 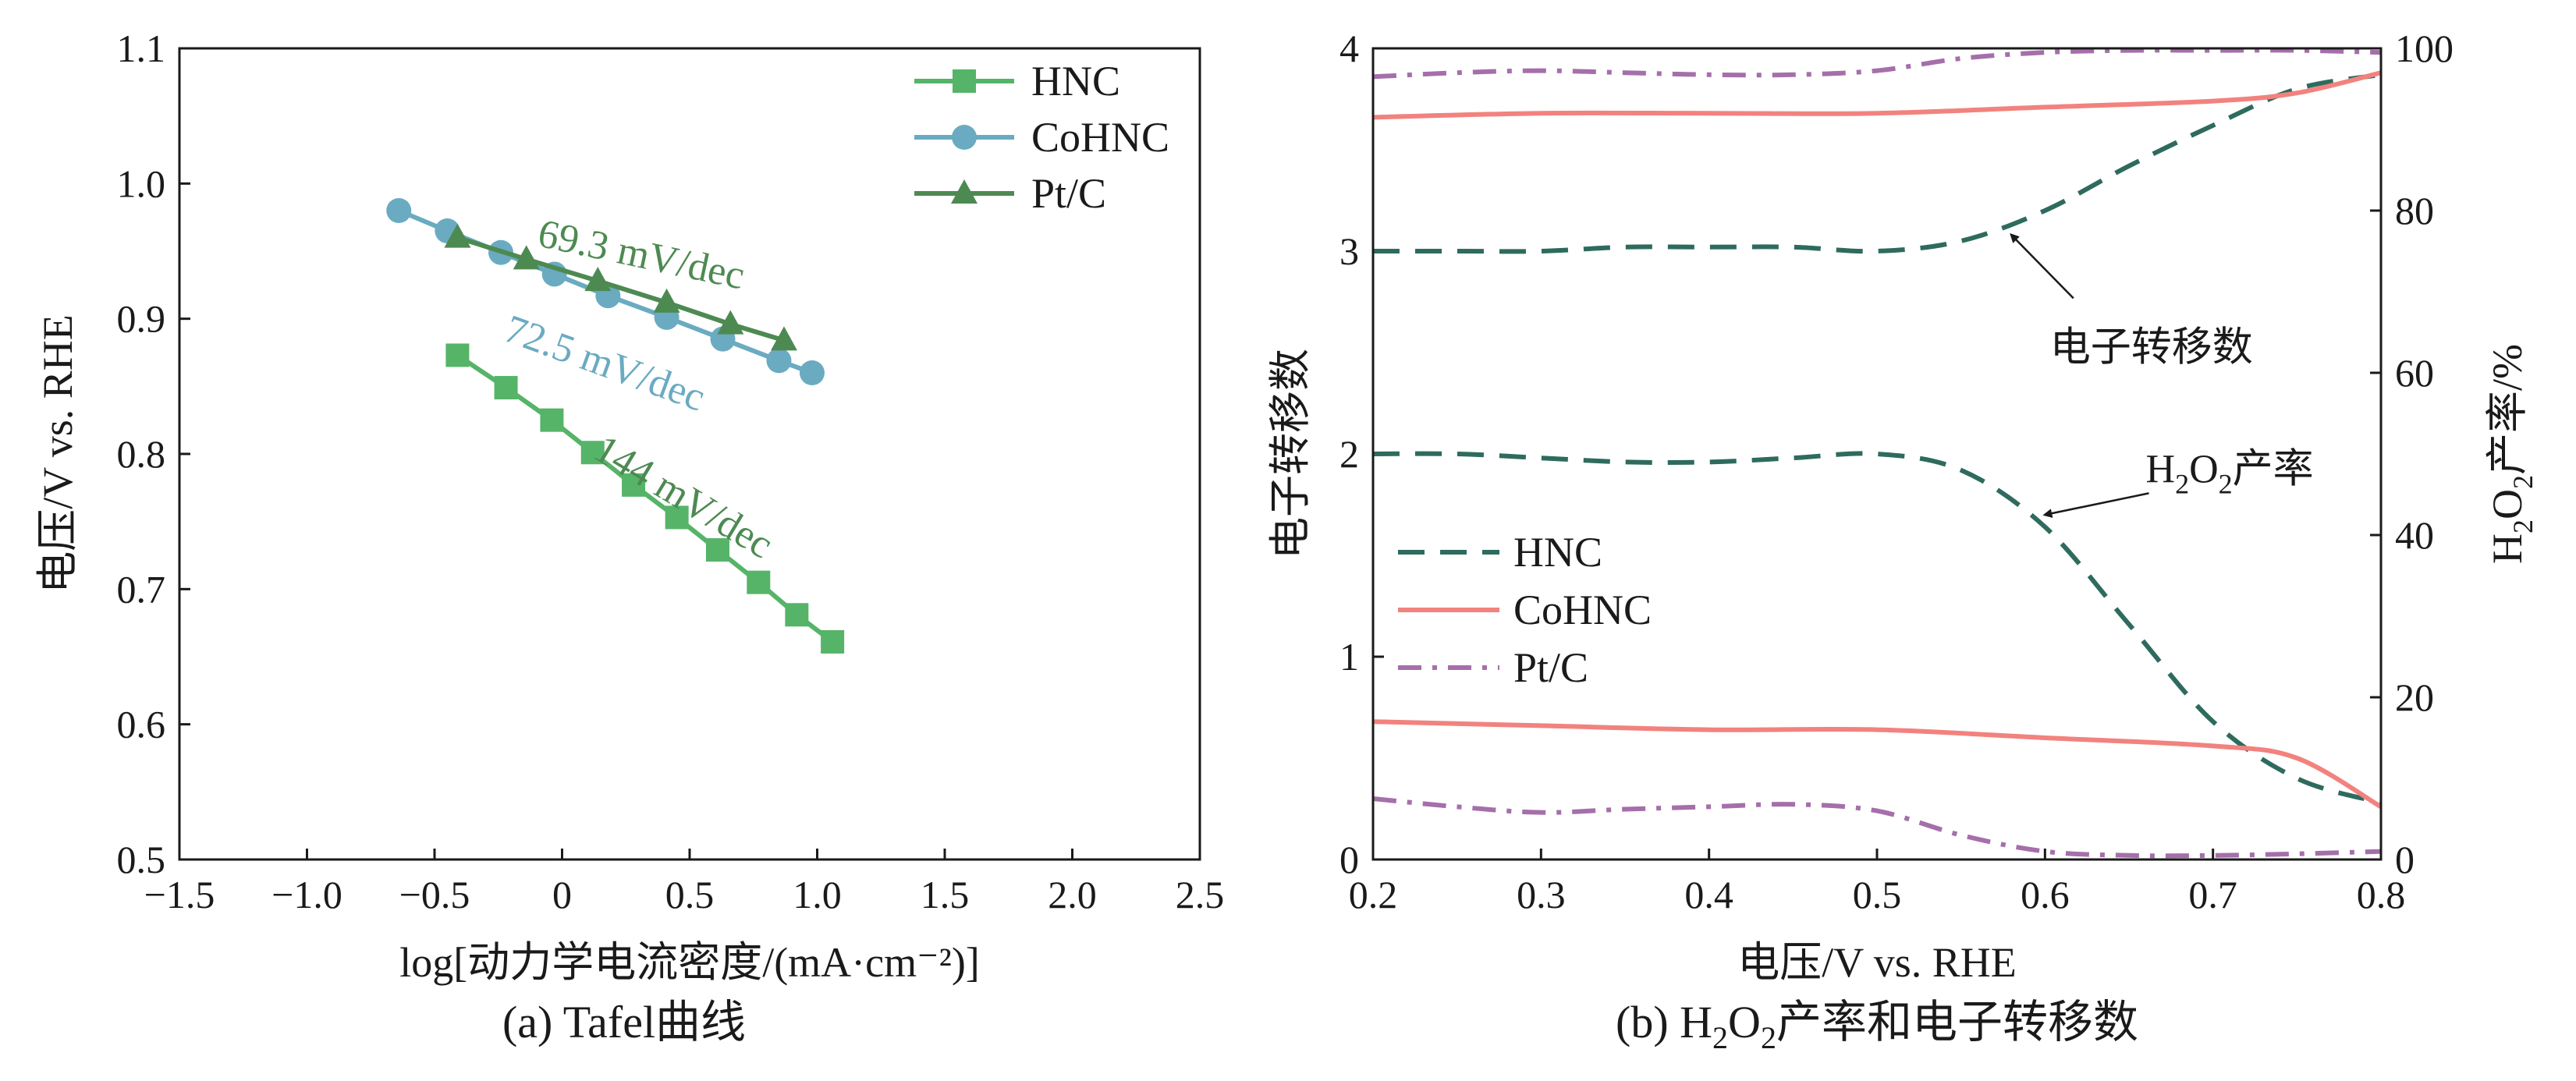 What do you see at coordinates (1200, 894) in the screenshot?
I see `panel-a-xtick-label: 2.5` at bounding box center [1200, 894].